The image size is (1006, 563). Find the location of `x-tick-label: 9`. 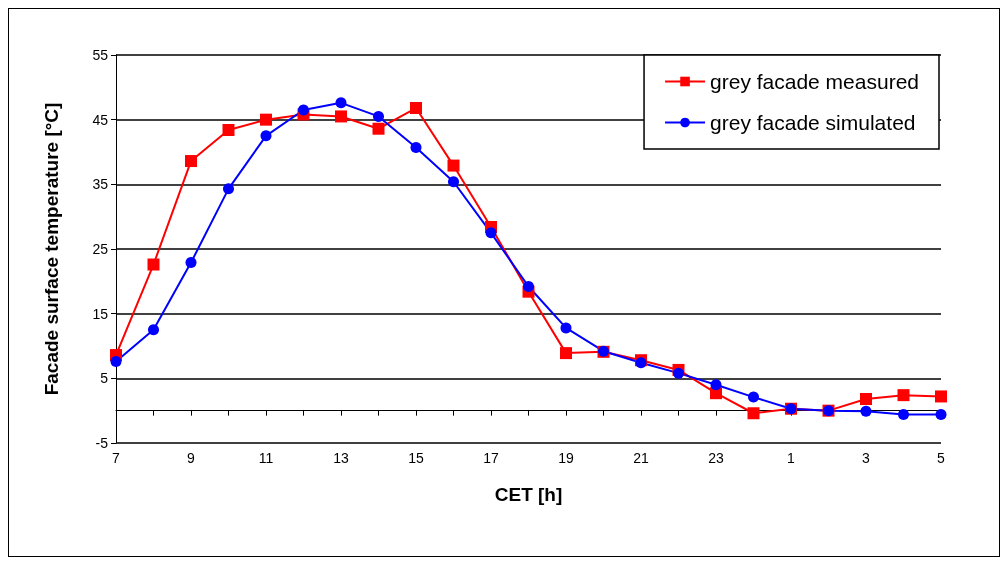

x-tick-label: 9 is located at coordinates (191, 458).